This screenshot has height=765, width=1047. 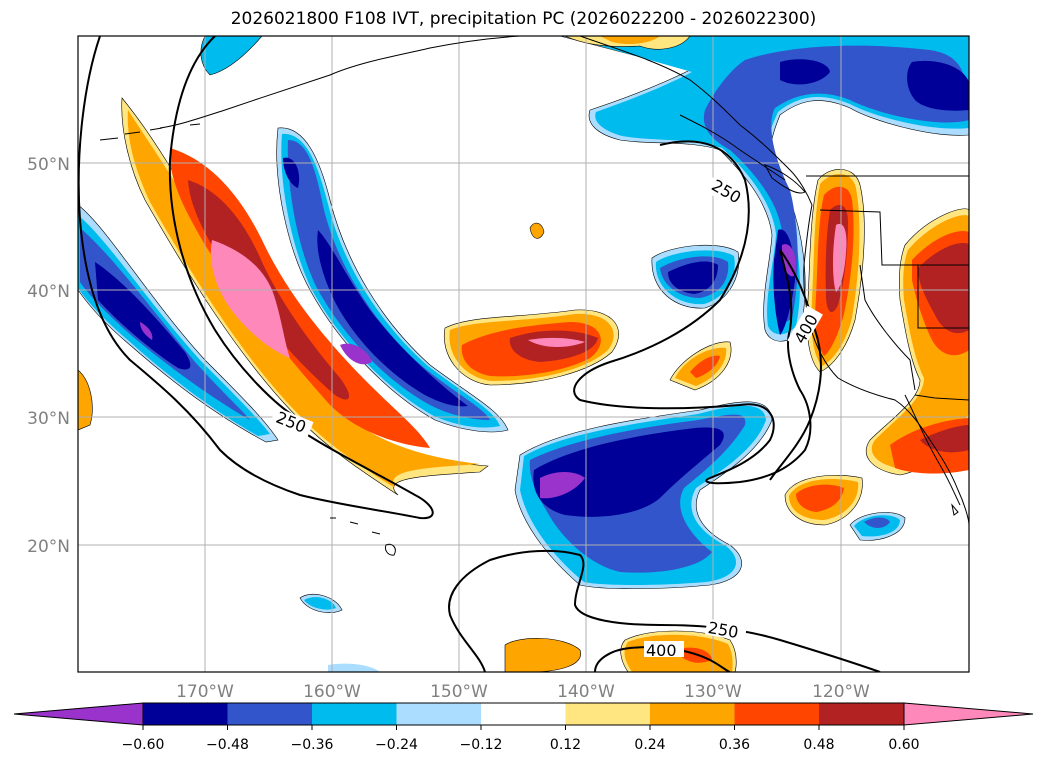 What do you see at coordinates (796, 365) in the screenshot?
I see `ivt-contour-coast` at bounding box center [796, 365].